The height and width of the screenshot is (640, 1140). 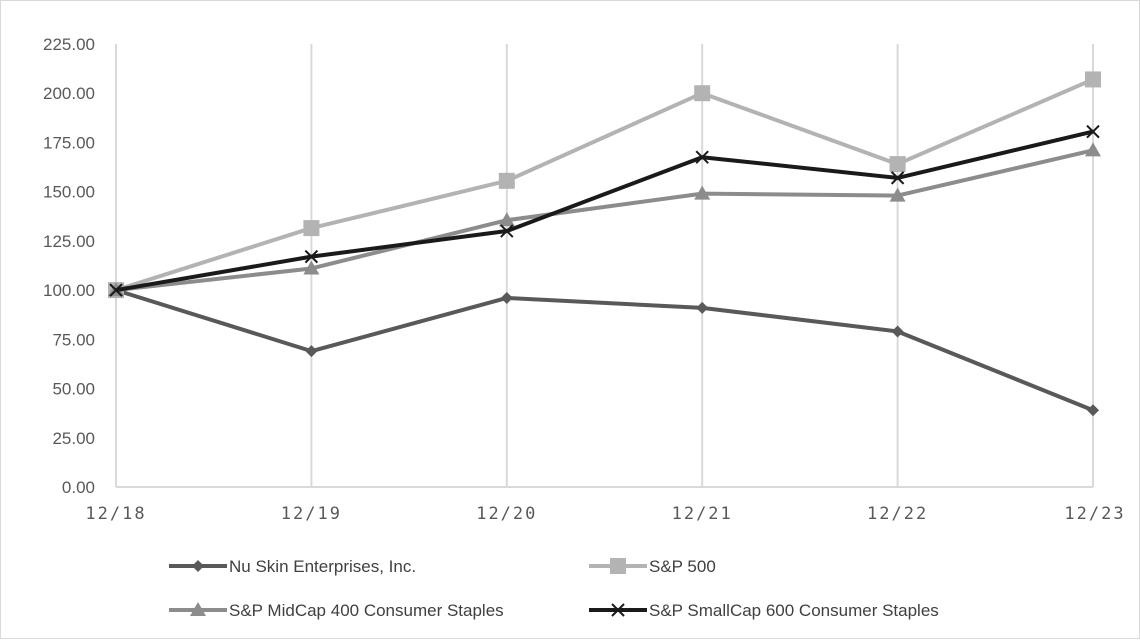 What do you see at coordinates (506, 514) in the screenshot?
I see `x-tick-label: 12/20` at bounding box center [506, 514].